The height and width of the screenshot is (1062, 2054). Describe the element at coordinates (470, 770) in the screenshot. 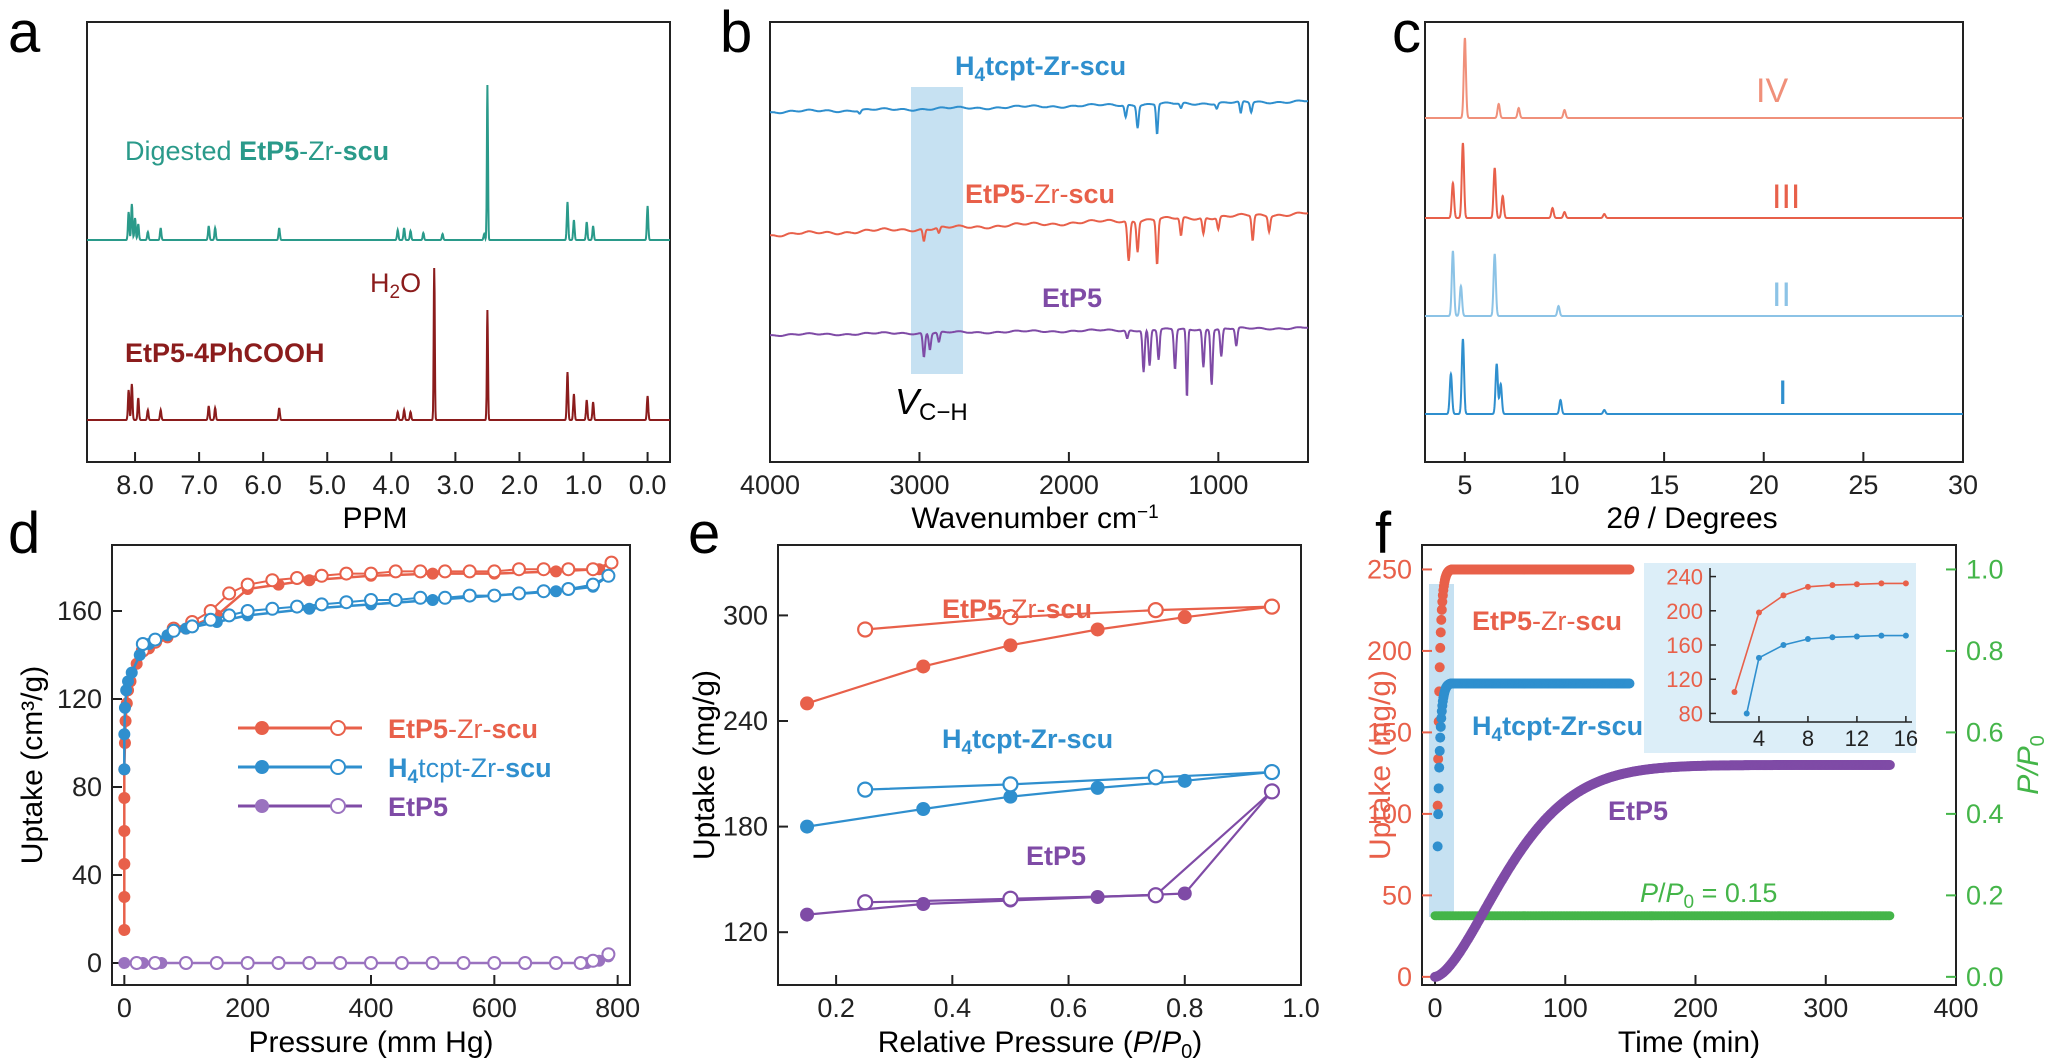

I see `legend-label-h4tcpt: H4tcpt-Zr-scu` at that location.